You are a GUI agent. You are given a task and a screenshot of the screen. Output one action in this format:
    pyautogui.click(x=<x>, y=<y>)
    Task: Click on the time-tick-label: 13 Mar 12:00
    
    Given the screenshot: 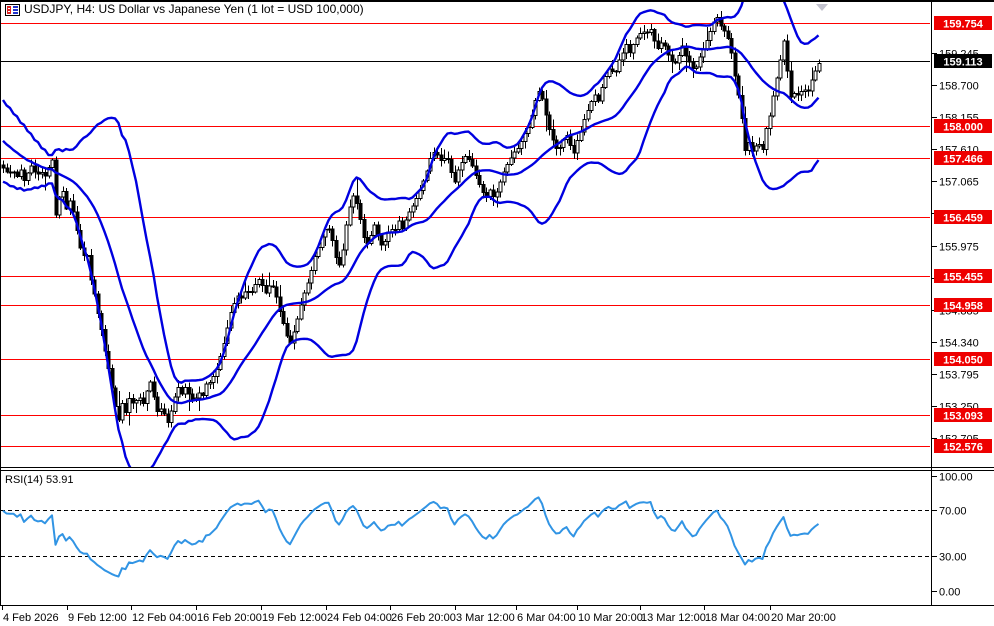 What is the action you would take?
    pyautogui.click(x=673, y=618)
    